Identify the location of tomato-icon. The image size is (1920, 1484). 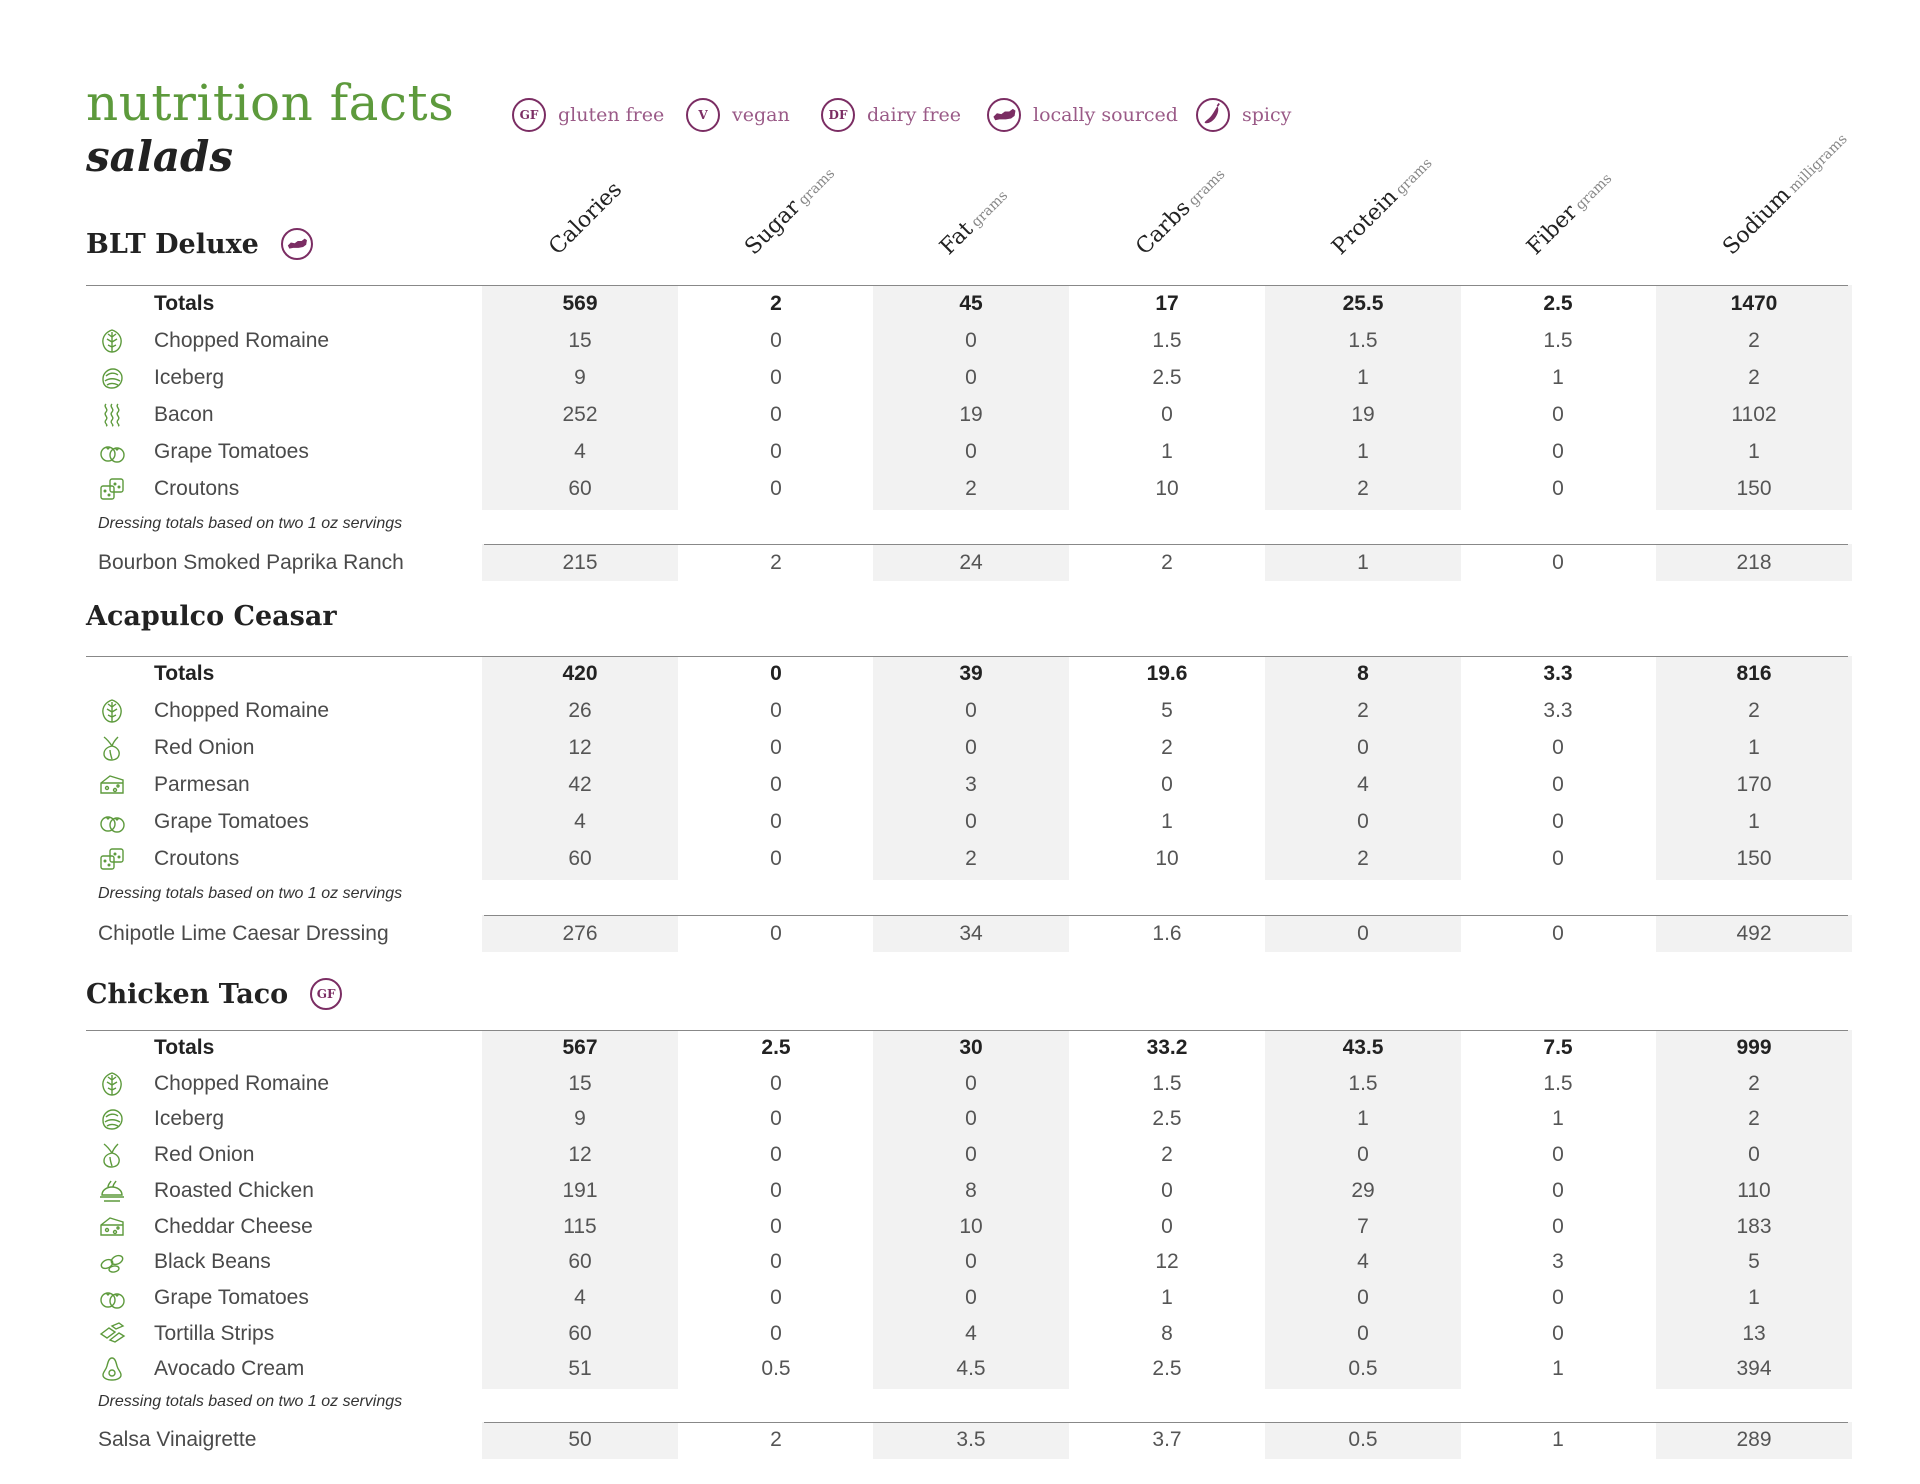
(112, 452).